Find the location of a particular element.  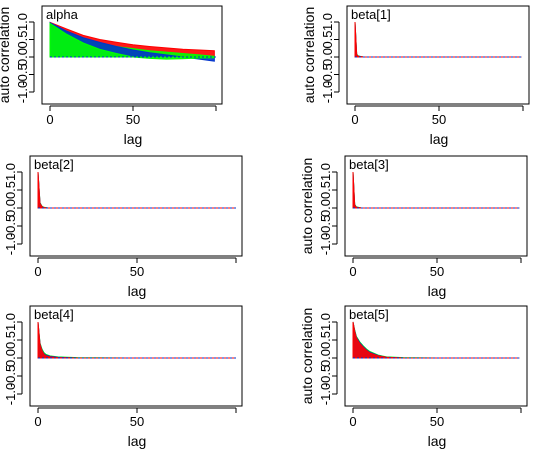

panel-title: beta[5] is located at coordinates (369, 314).